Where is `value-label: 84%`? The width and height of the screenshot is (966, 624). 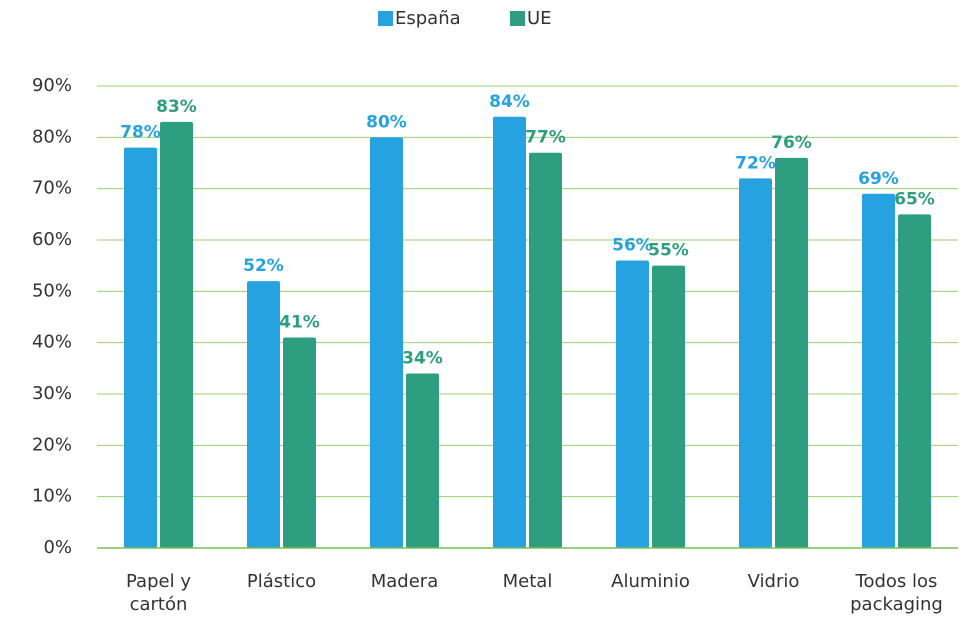 value-label: 84% is located at coordinates (509, 102).